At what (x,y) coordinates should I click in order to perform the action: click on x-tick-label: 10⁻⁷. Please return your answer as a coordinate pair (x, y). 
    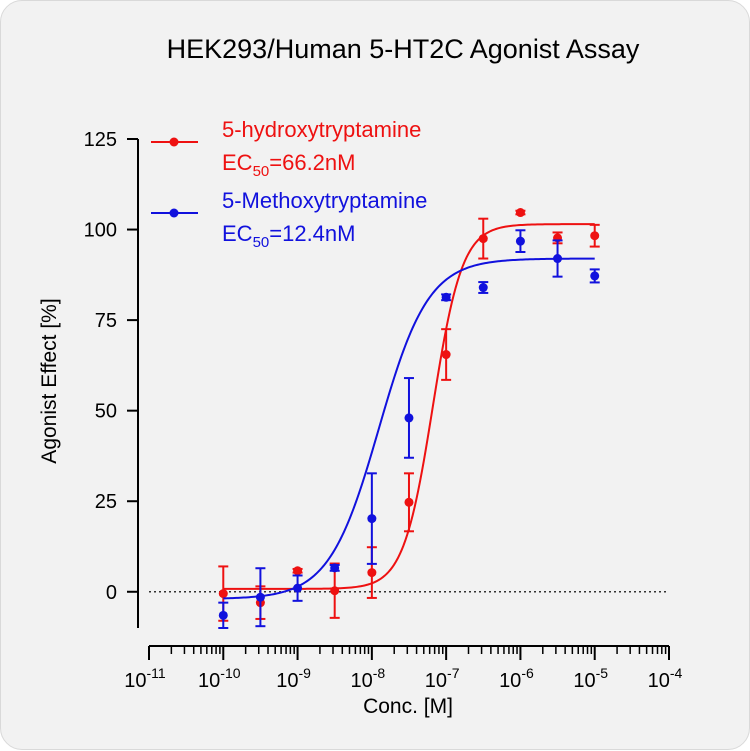
    Looking at the image, I should click on (442, 678).